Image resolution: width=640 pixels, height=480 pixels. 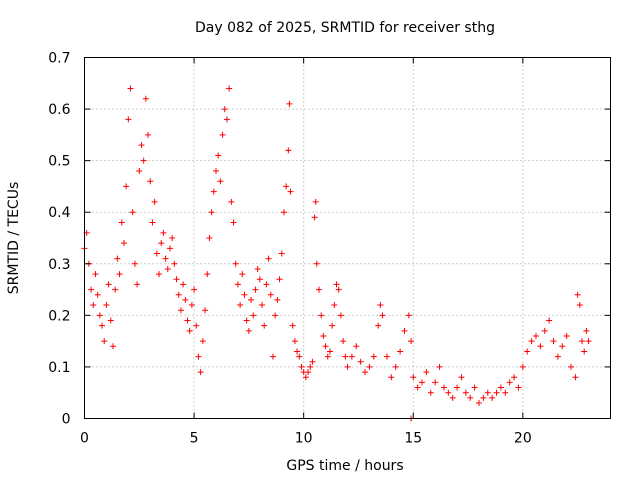 What do you see at coordinates (59, 162) in the screenshot?
I see `y-tick-label: 0.5` at bounding box center [59, 162].